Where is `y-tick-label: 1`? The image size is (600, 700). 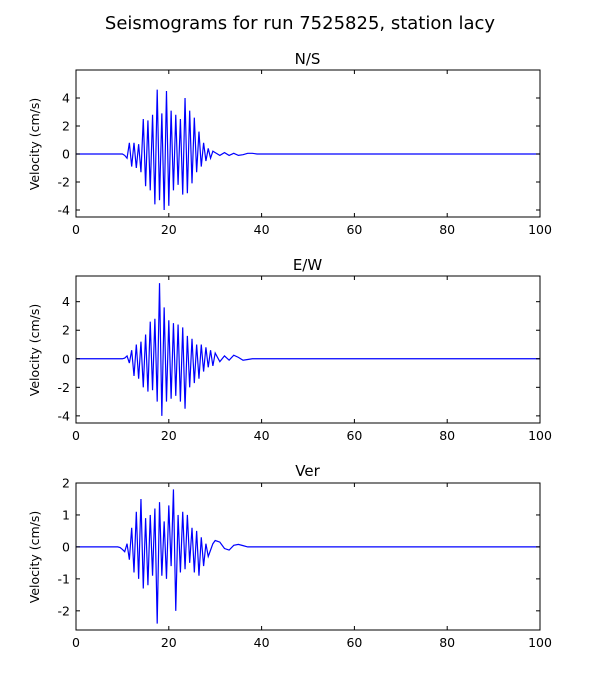
y-tick-label: 1 is located at coordinates (66, 514).